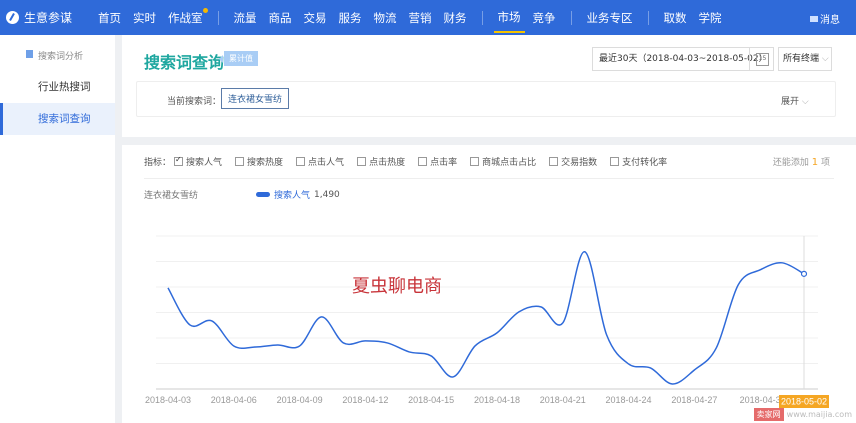 The height and width of the screenshot is (423, 856). Describe the element at coordinates (638, 161) in the screenshot. I see `metric-checkbox: 支付转化率` at that location.